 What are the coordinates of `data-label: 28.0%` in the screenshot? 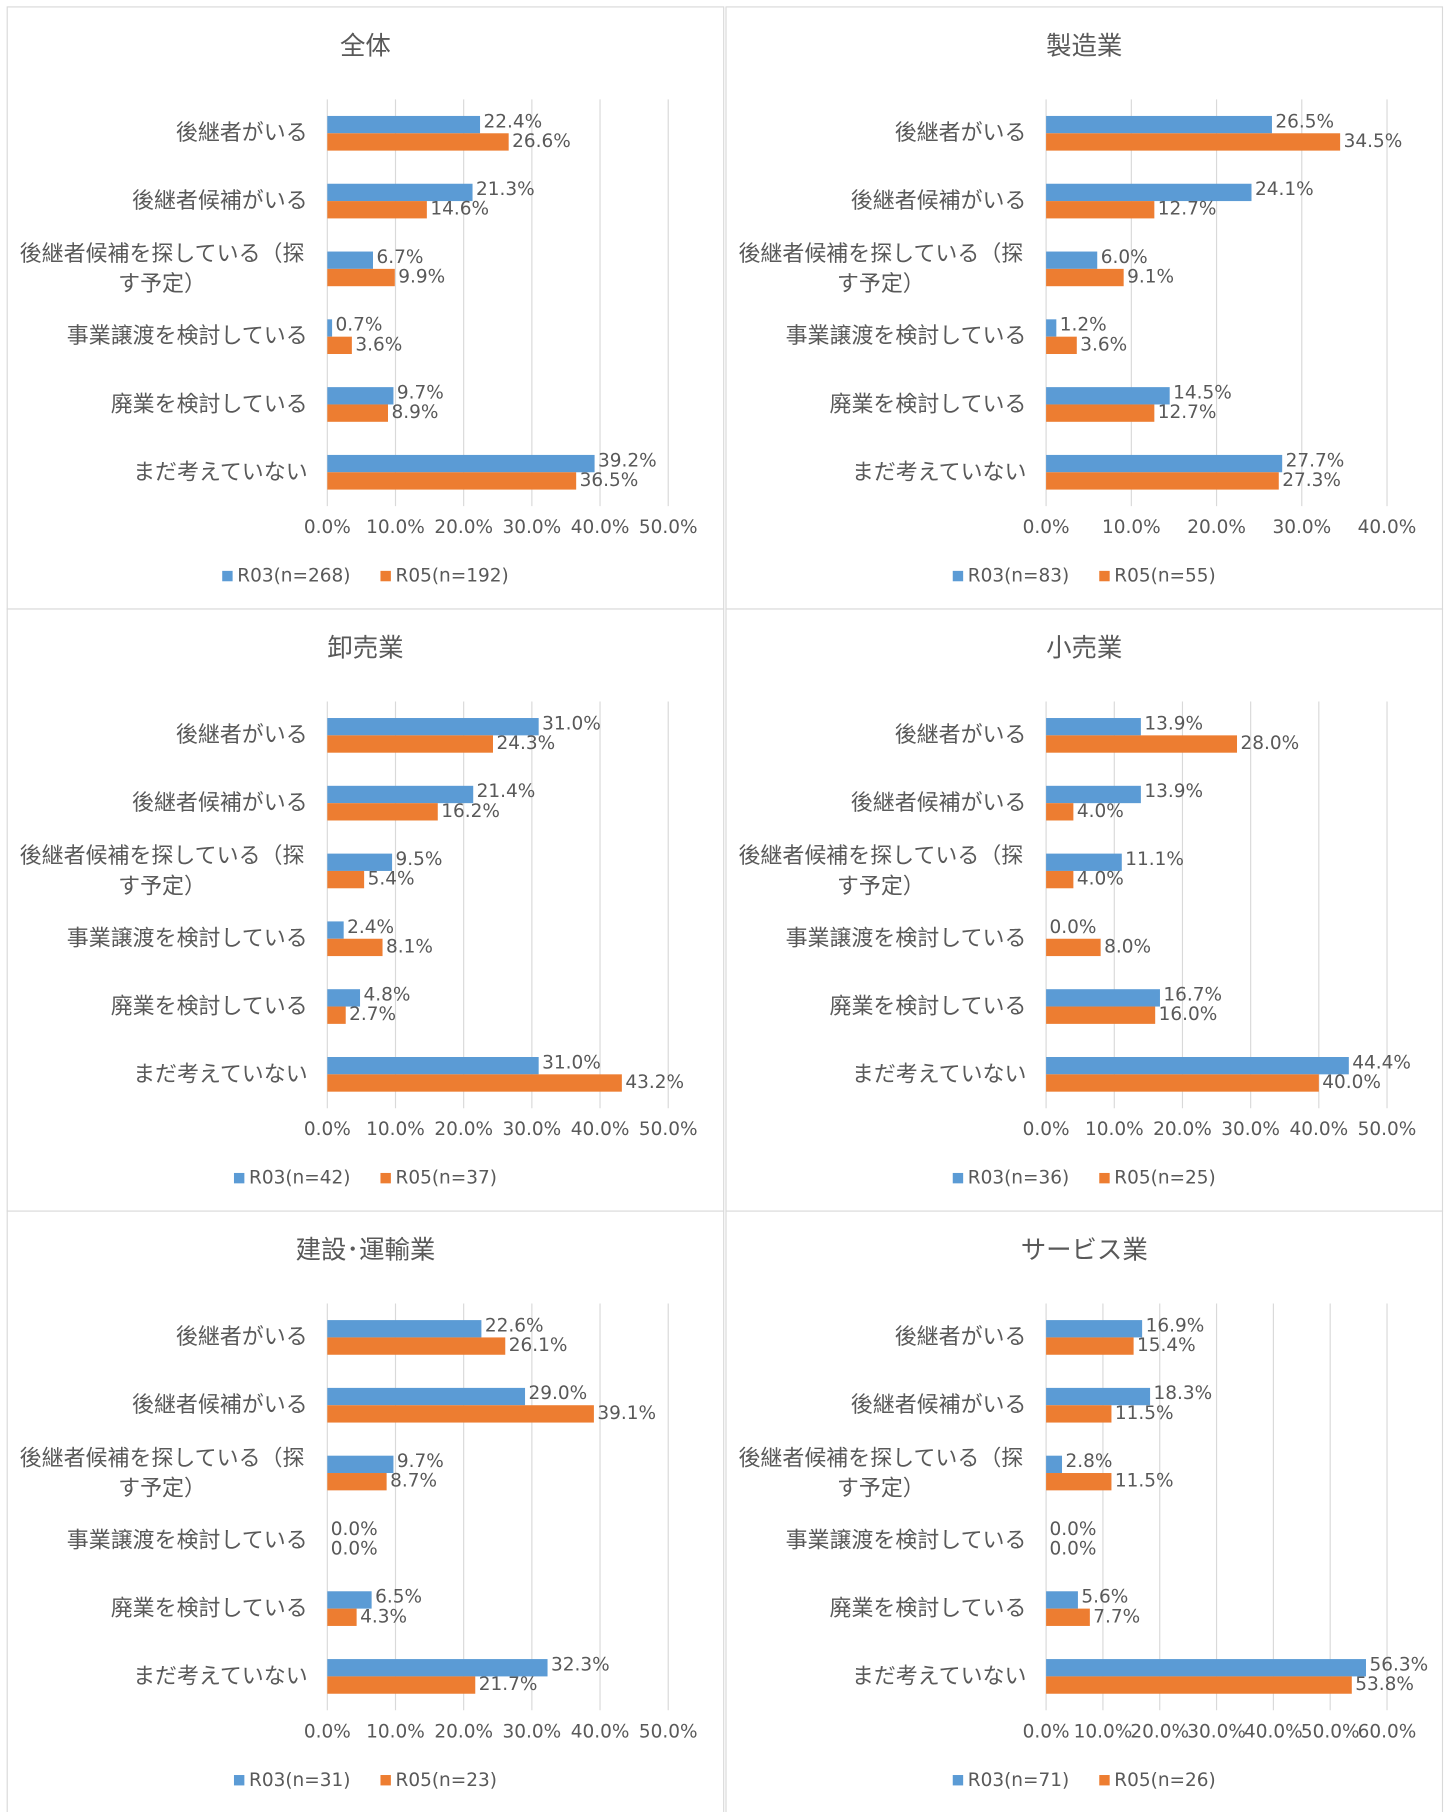 It's located at (1269, 743).